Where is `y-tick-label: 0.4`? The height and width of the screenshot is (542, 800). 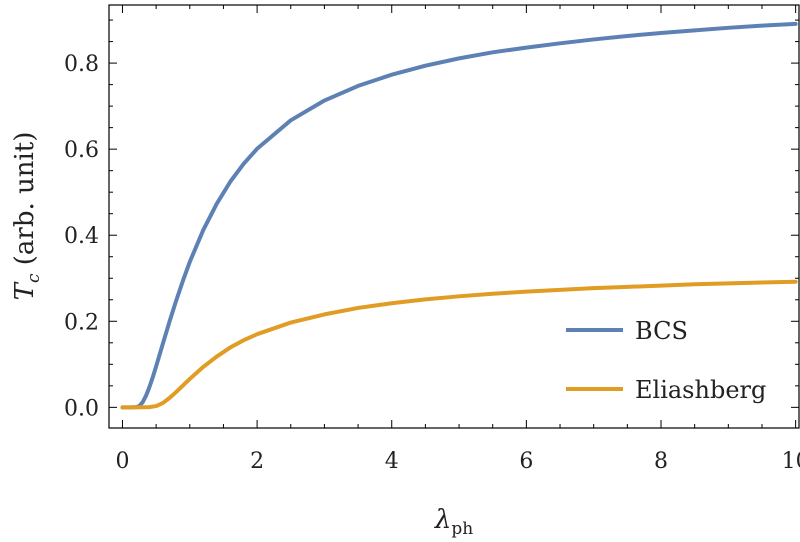 y-tick-label: 0.4 is located at coordinates (81, 236).